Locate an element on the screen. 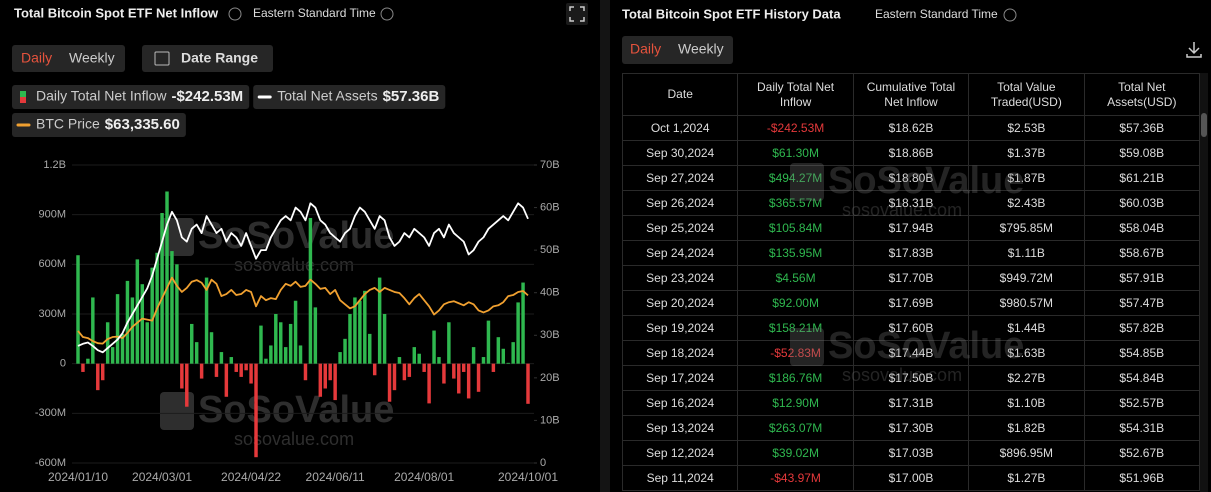 This screenshot has width=1211, height=492. table-cell: $105.84M is located at coordinates (795, 228).